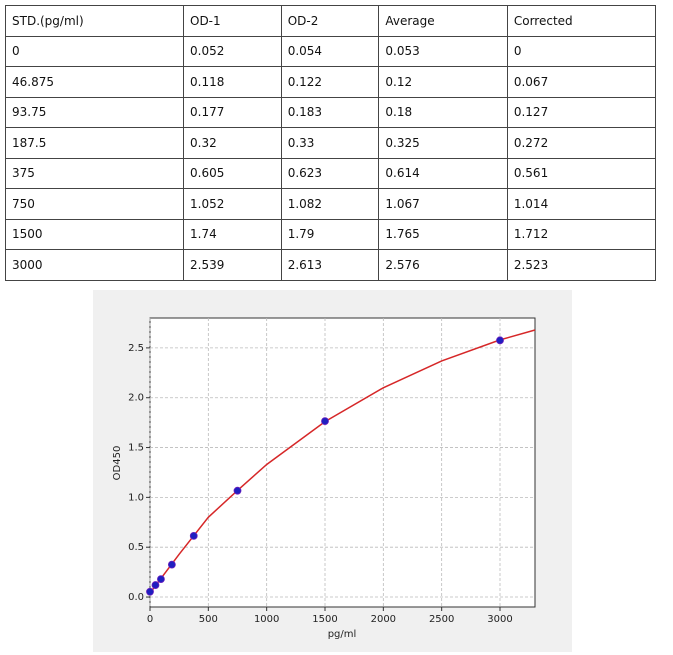 The width and height of the screenshot is (673, 655). What do you see at coordinates (94, 173) in the screenshot?
I see `table-cell: 375` at bounding box center [94, 173].